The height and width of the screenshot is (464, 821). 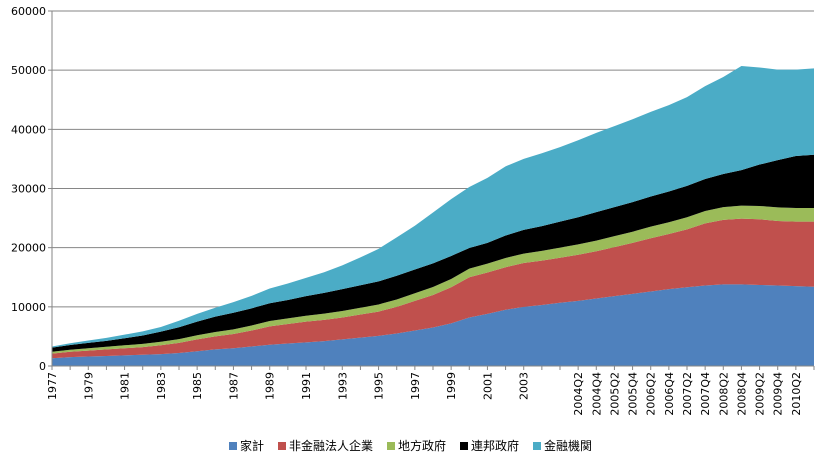 What do you see at coordinates (342, 386) in the screenshot?
I see `x-tick-label: 1993` at bounding box center [342, 386].